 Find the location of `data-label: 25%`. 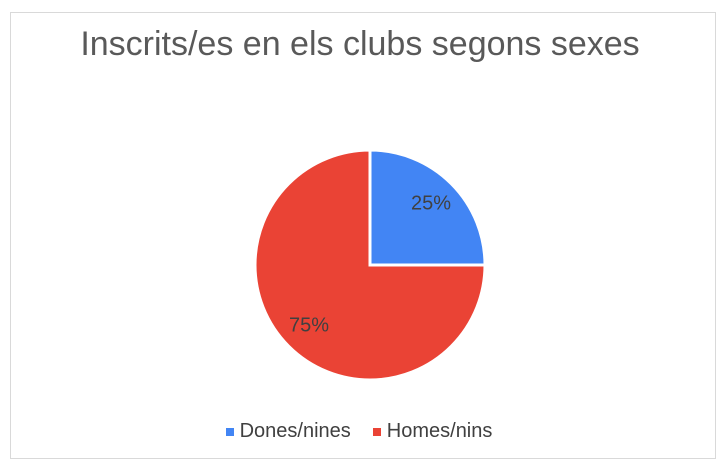

data-label: 25% is located at coordinates (431, 203).